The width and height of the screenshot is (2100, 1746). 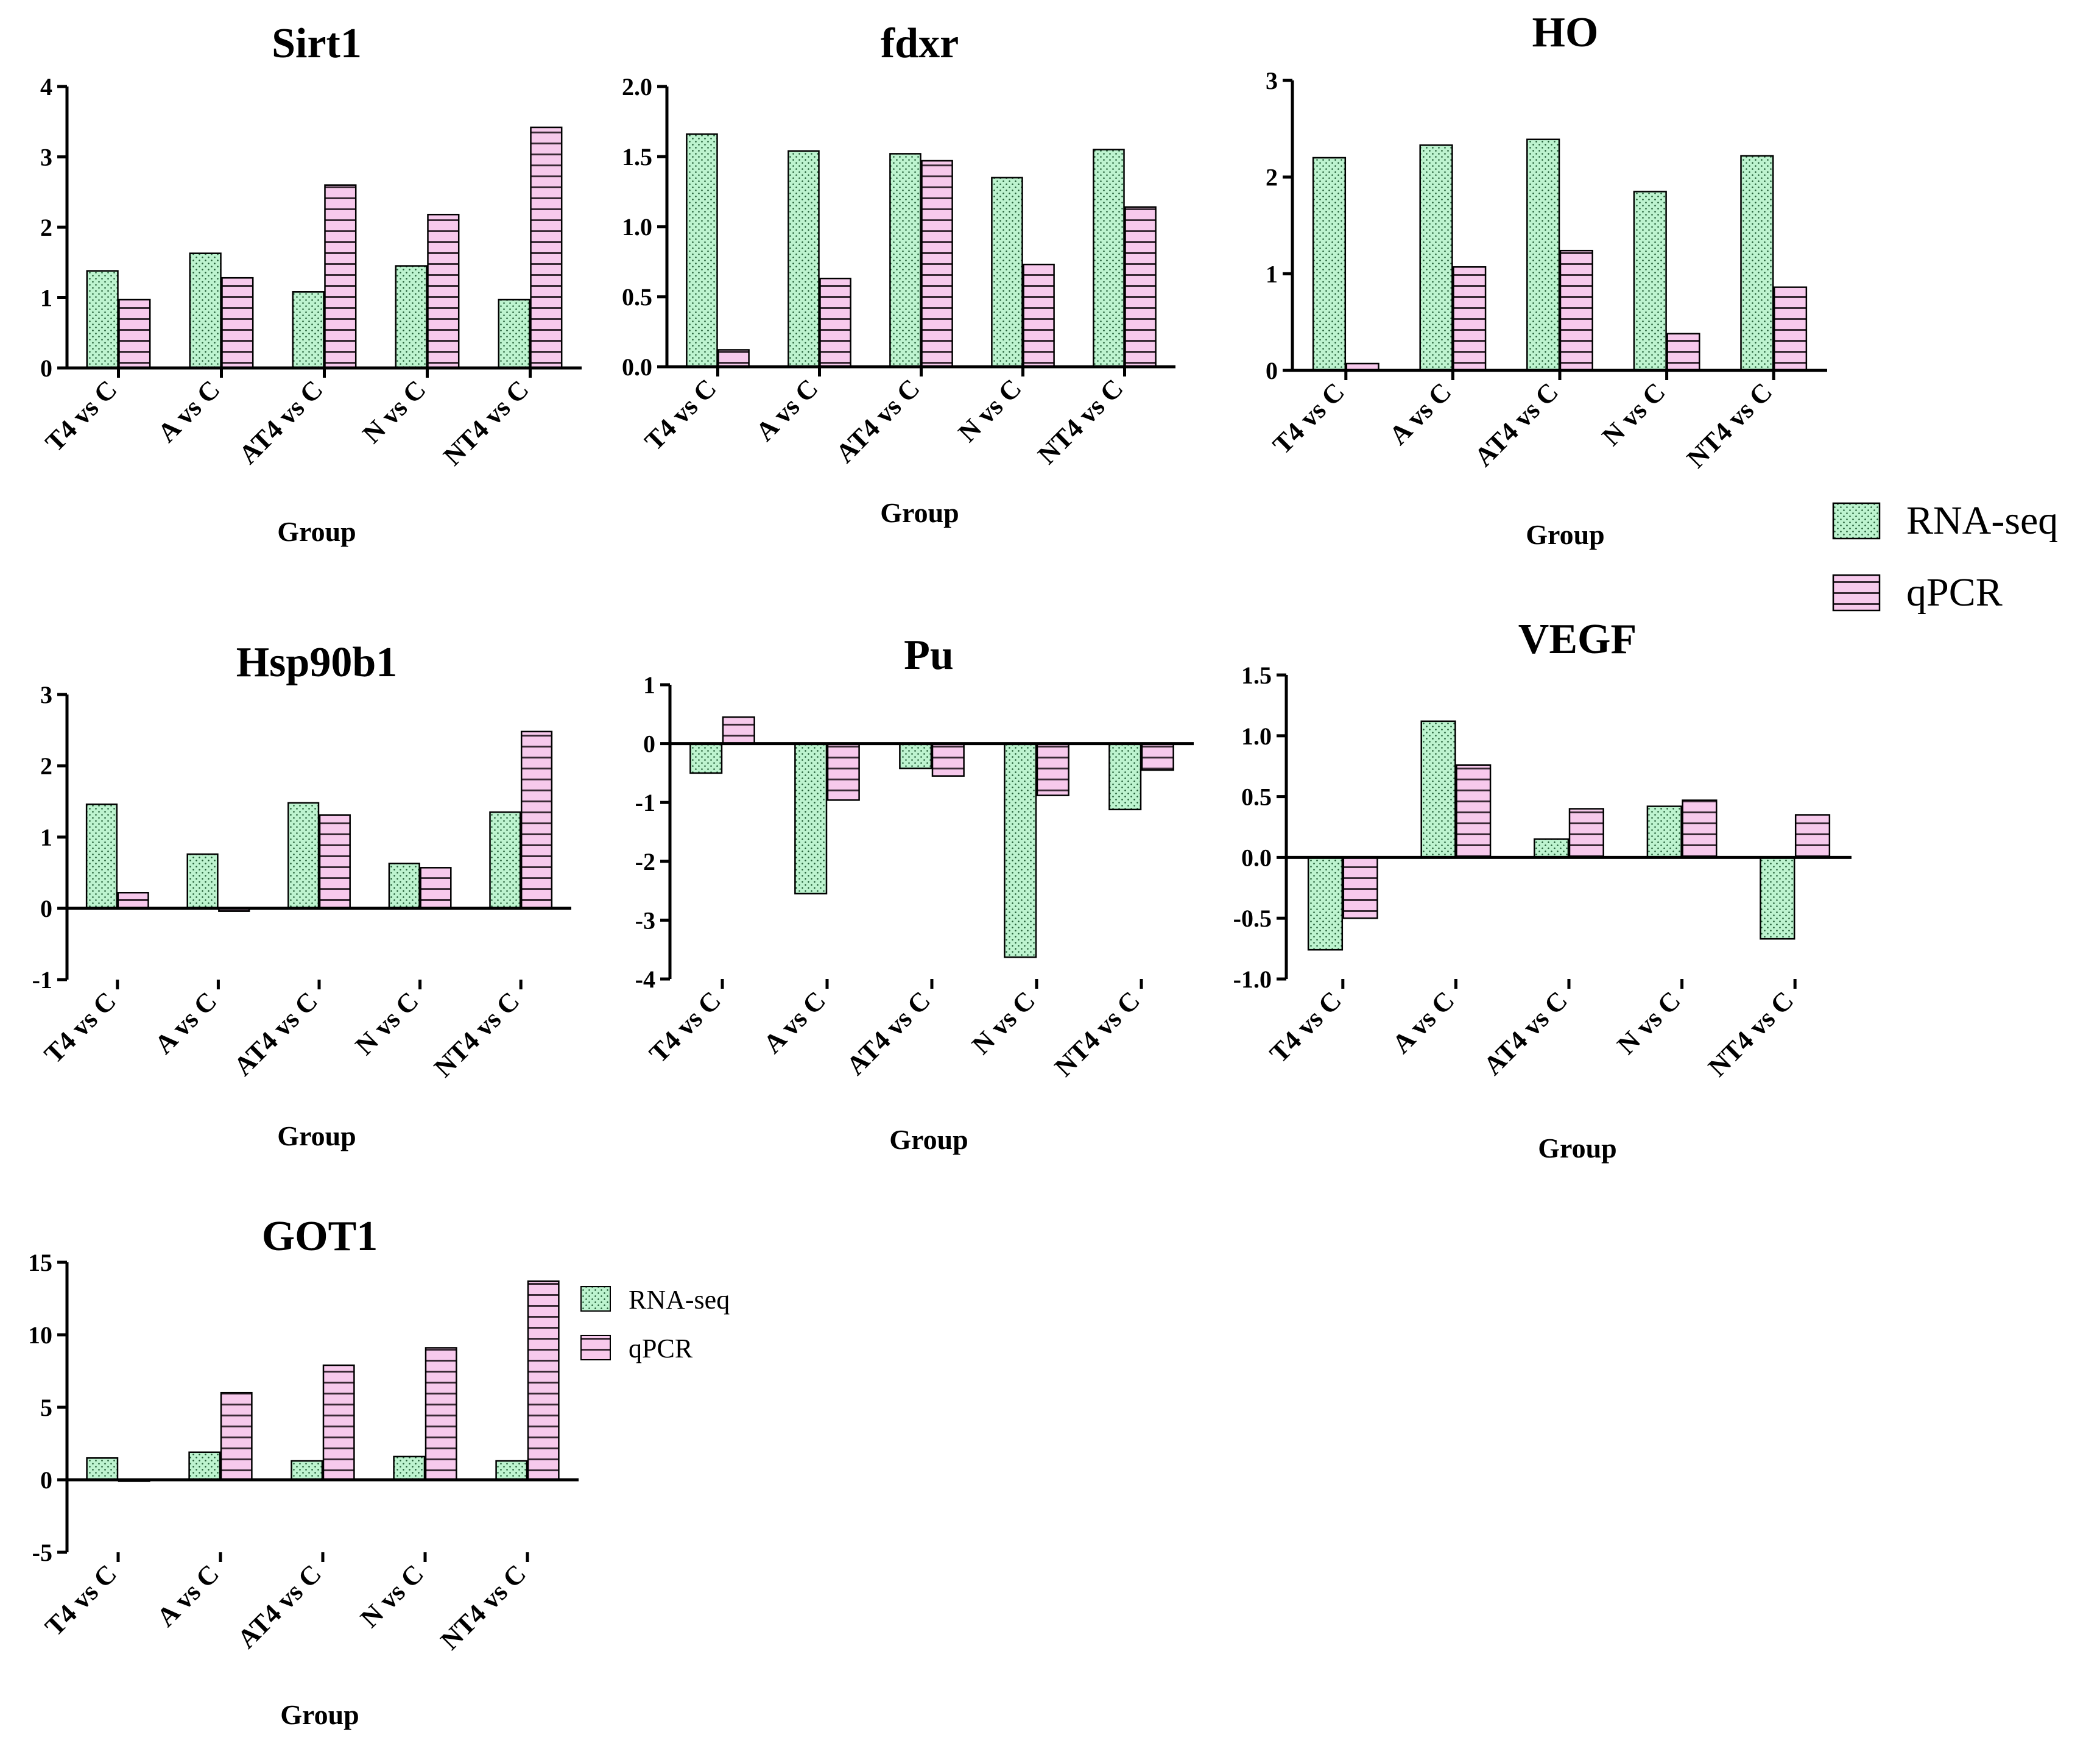 What do you see at coordinates (929, 655) in the screenshot?
I see `chart-title-pu: Pu` at bounding box center [929, 655].